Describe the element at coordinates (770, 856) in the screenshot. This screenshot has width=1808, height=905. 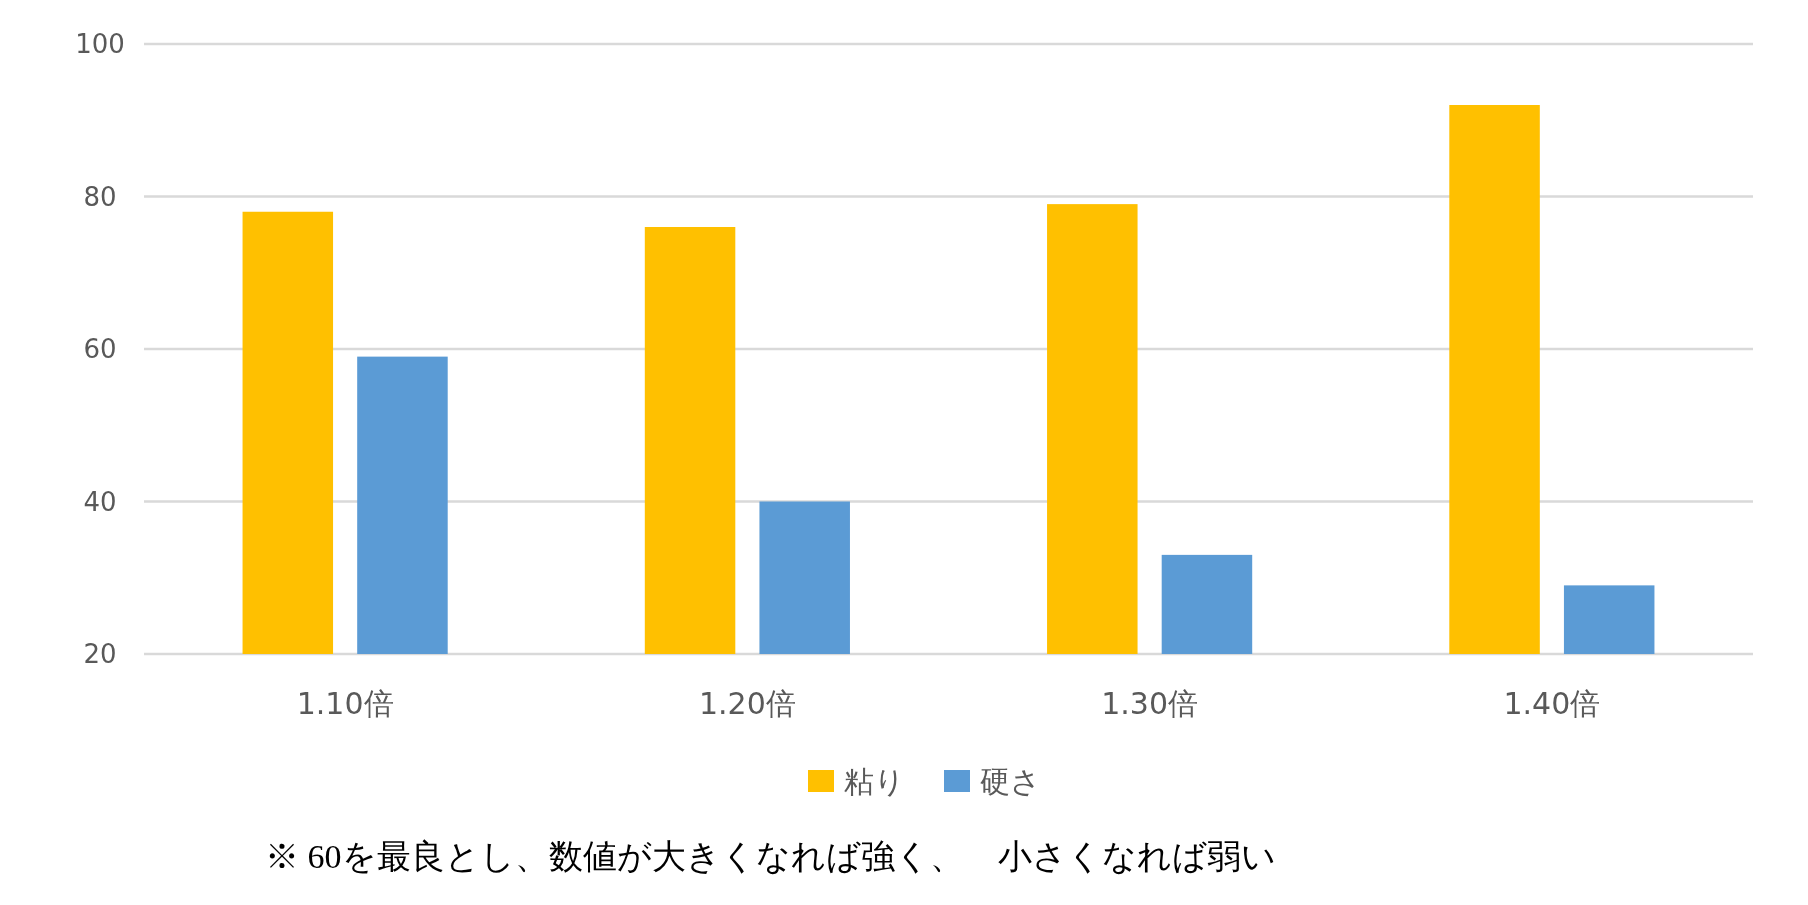
I see `text: ※ 60を最良とし、数値が大きくなれば強く、 小さくなれば弱い` at that location.